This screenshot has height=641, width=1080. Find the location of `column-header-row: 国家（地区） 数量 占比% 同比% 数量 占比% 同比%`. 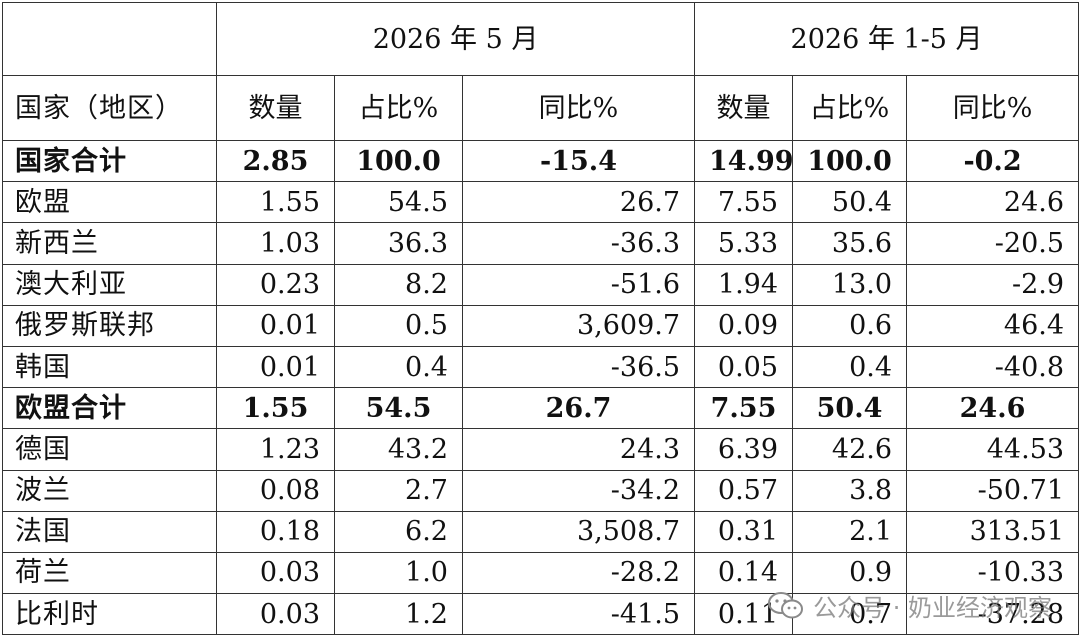

column-header-row: 国家（地区） 数量 占比% 同比% 数量 占比% 同比% is located at coordinates (541, 108).